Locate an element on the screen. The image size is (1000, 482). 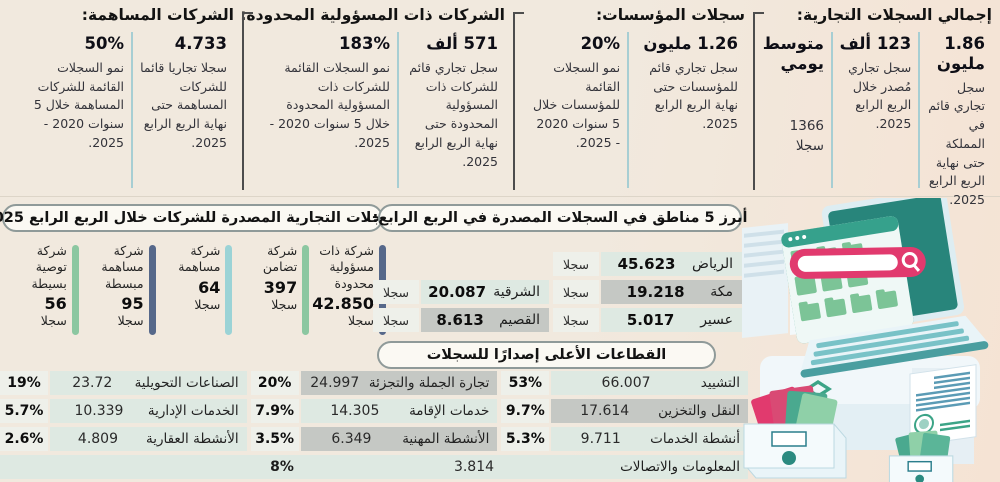
company-type-value: 64 is located at coordinates (209, 287).